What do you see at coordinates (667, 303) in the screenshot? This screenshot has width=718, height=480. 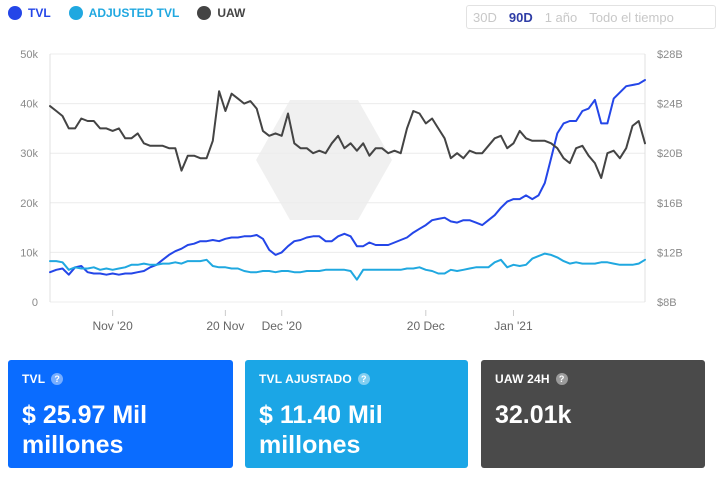 I see `y-right-tick-label: $8B` at bounding box center [667, 303].